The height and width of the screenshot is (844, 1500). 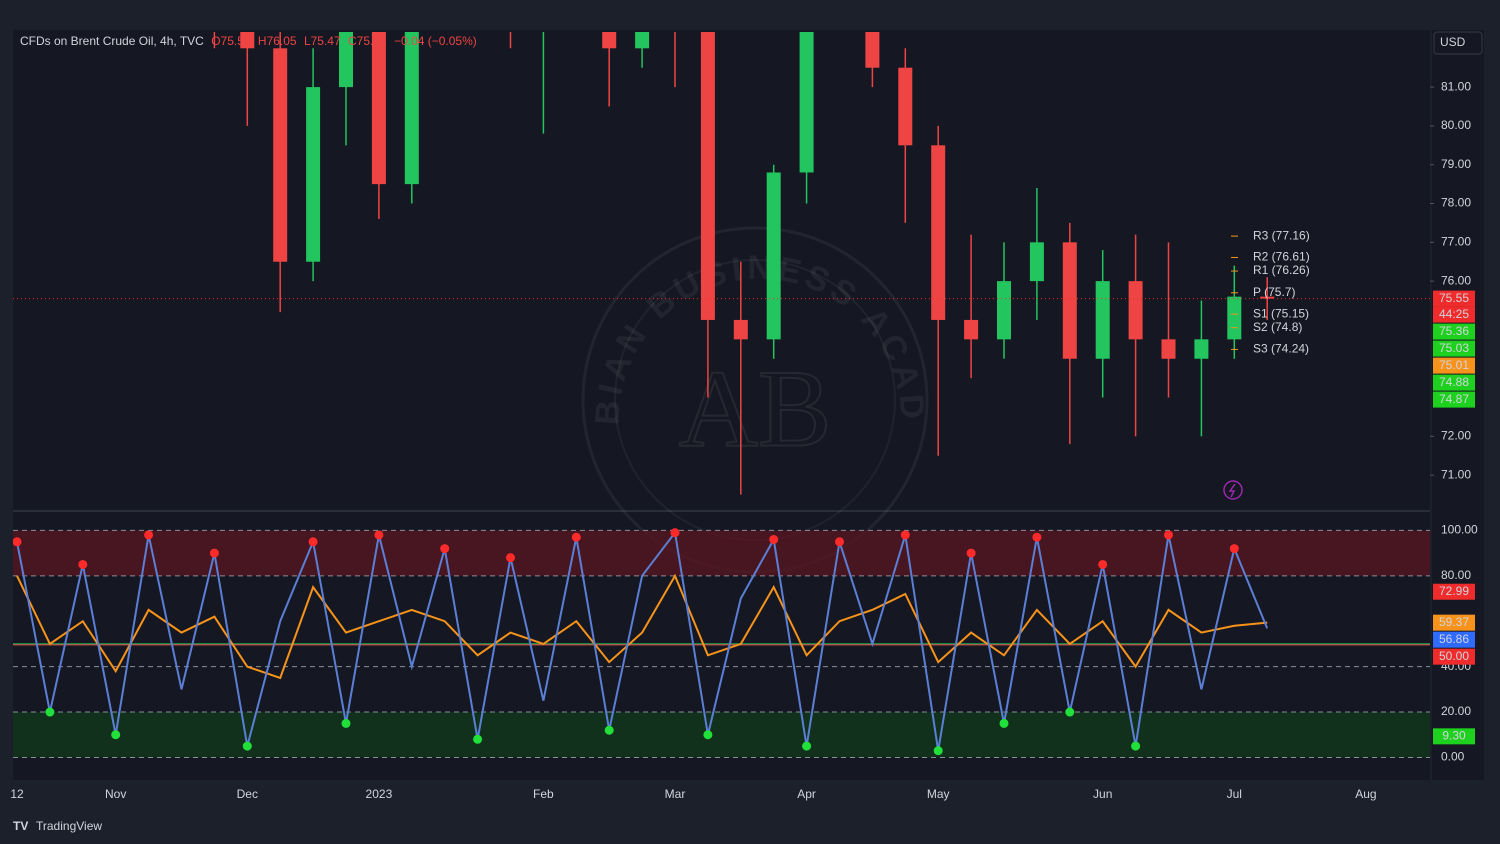 I want to click on currency-box, so click(x=1458, y=43).